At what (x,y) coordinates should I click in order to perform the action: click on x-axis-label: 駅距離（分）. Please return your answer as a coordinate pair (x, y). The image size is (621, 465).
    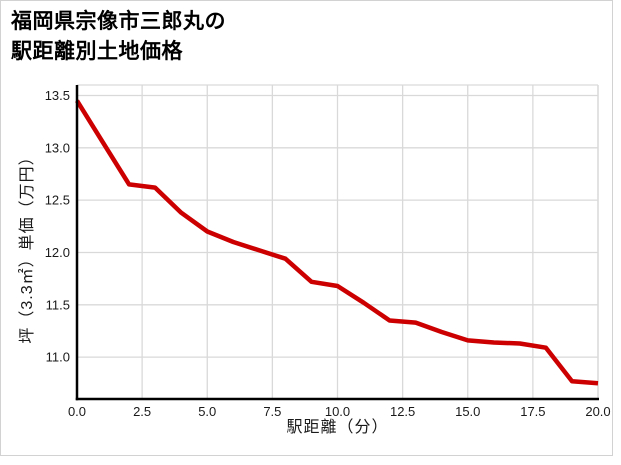
    Looking at the image, I should click on (337, 427).